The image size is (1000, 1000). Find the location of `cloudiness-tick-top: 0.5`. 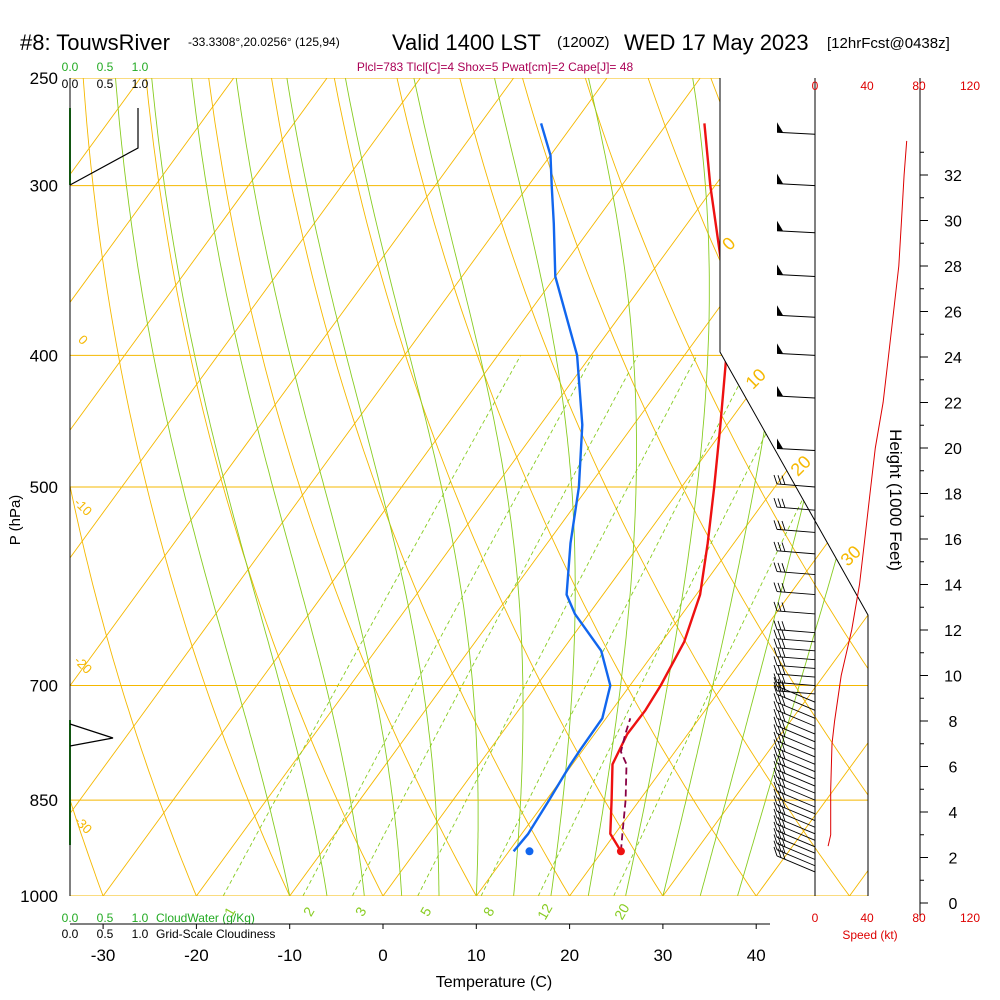

cloudiness-tick-top: 0.5 is located at coordinates (105, 84).